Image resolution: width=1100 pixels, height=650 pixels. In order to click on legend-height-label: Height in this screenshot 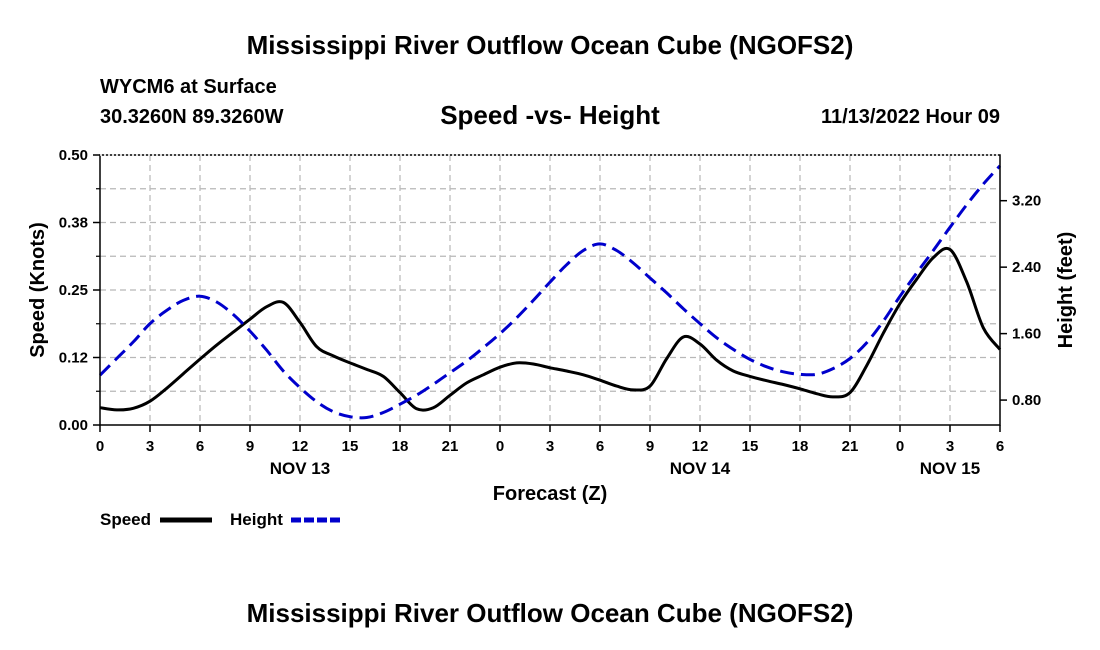, I will do `click(256, 519)`.